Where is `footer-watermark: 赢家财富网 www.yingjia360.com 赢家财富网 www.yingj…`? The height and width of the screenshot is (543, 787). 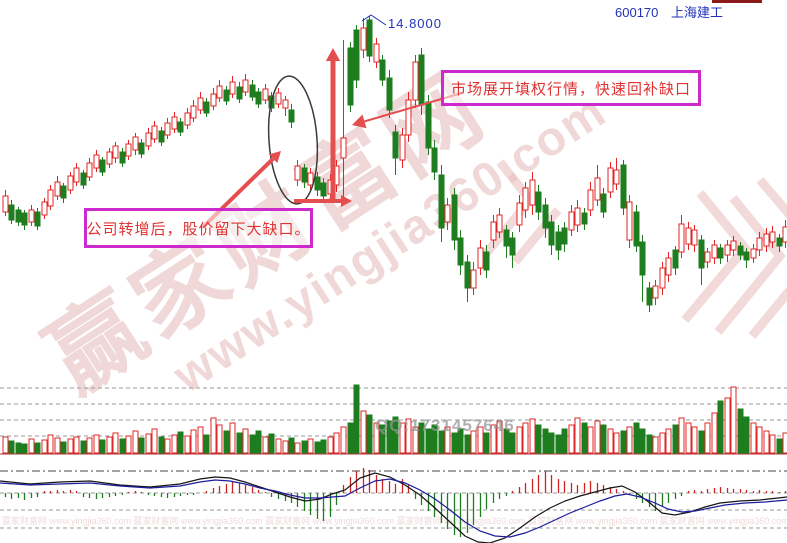 footer-watermark: 赢家财富网 www.yingjia360.com 赢家财富网 www.yingj… is located at coordinates (394, 520).